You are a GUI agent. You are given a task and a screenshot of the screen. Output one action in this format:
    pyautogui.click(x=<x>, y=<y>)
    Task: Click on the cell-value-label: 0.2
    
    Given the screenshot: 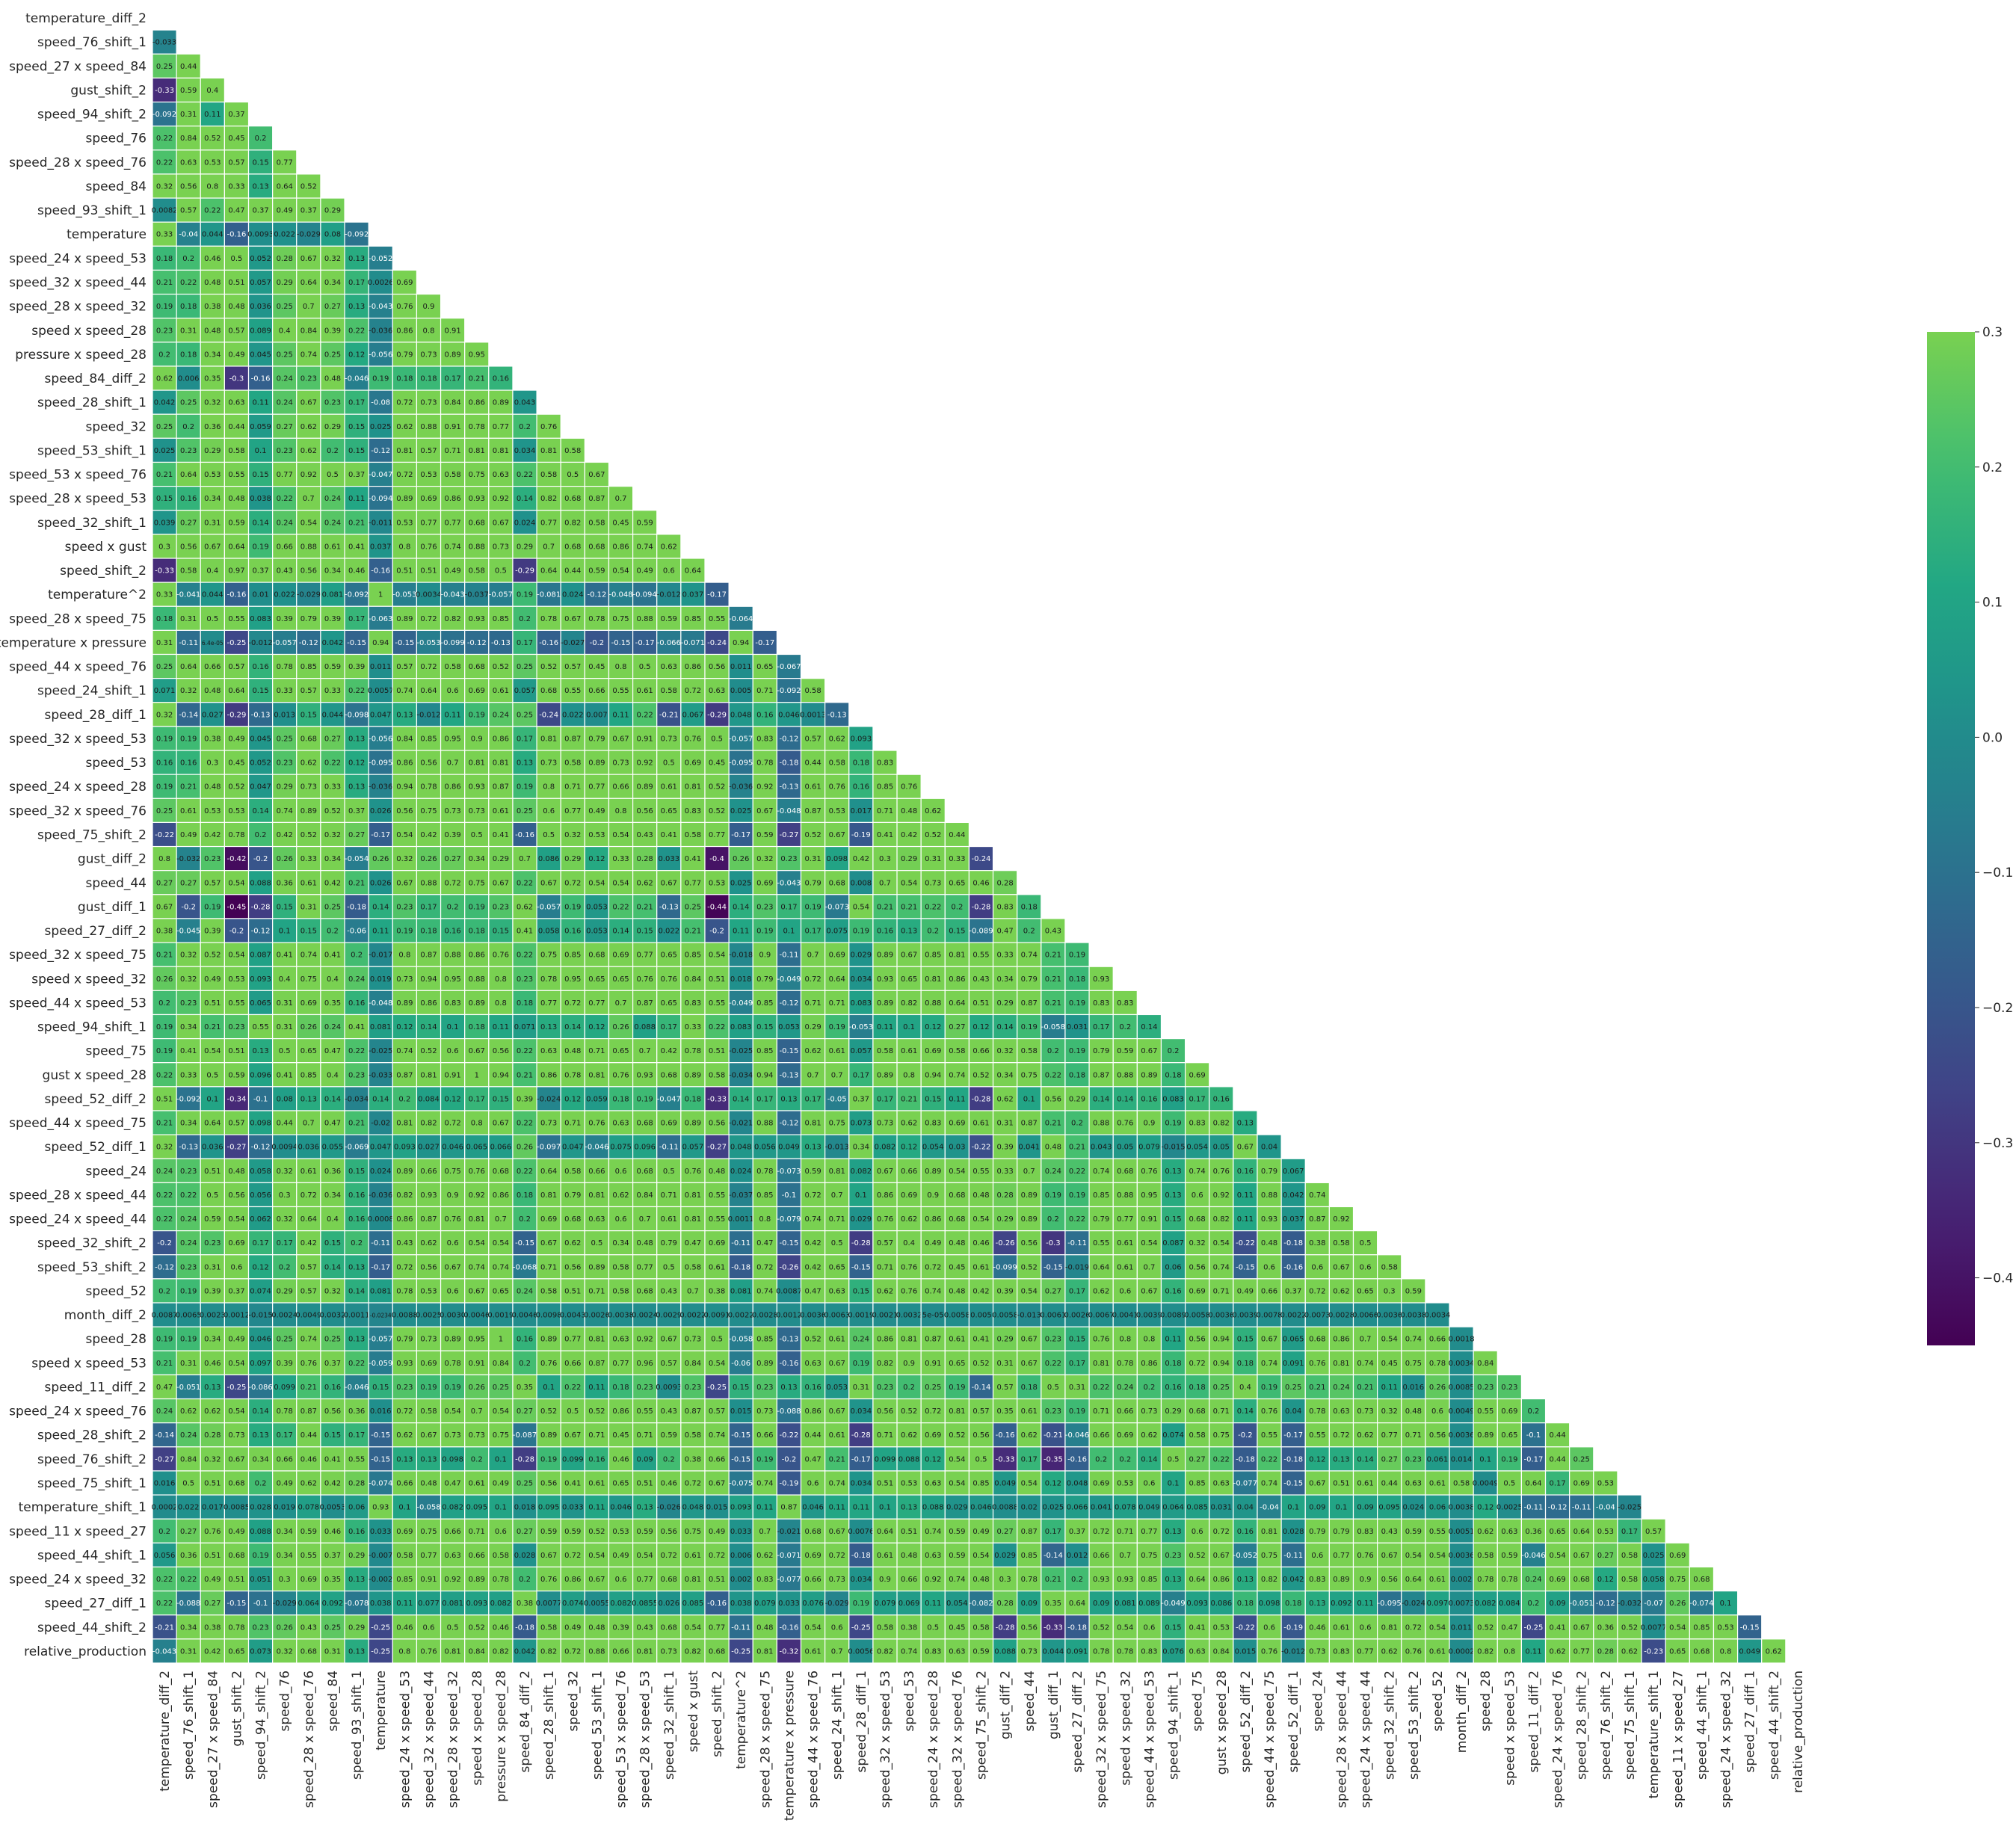 What is the action you would take?
    pyautogui.click(x=261, y=835)
    